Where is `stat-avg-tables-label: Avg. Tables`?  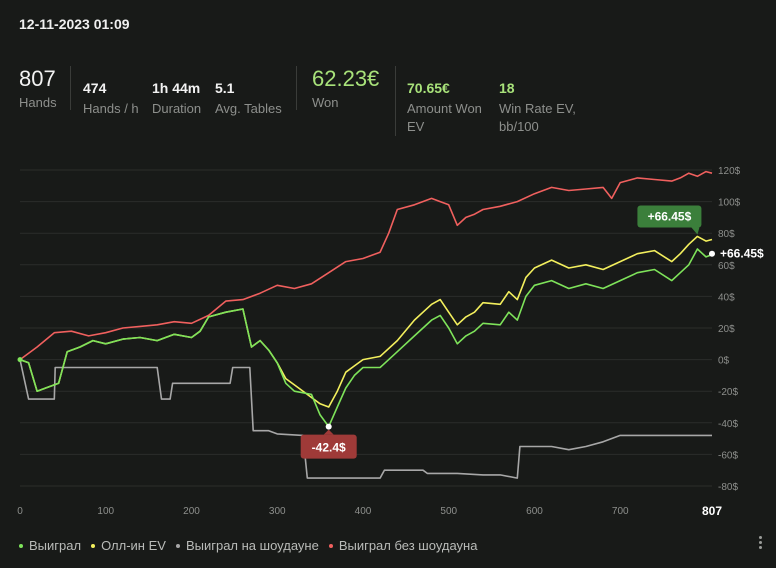
stat-avg-tables-label: Avg. Tables is located at coordinates (248, 108).